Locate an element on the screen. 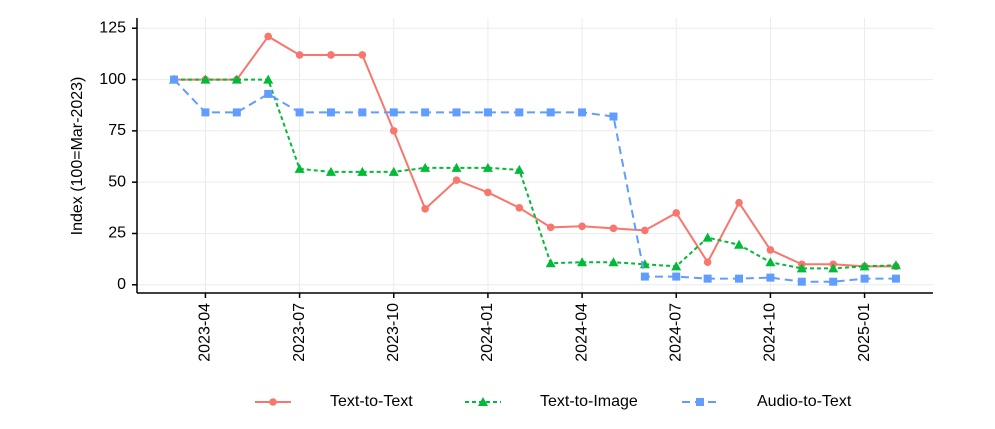 The width and height of the screenshot is (995, 429). x-tick-label: 2025-01 is located at coordinates (864, 332).